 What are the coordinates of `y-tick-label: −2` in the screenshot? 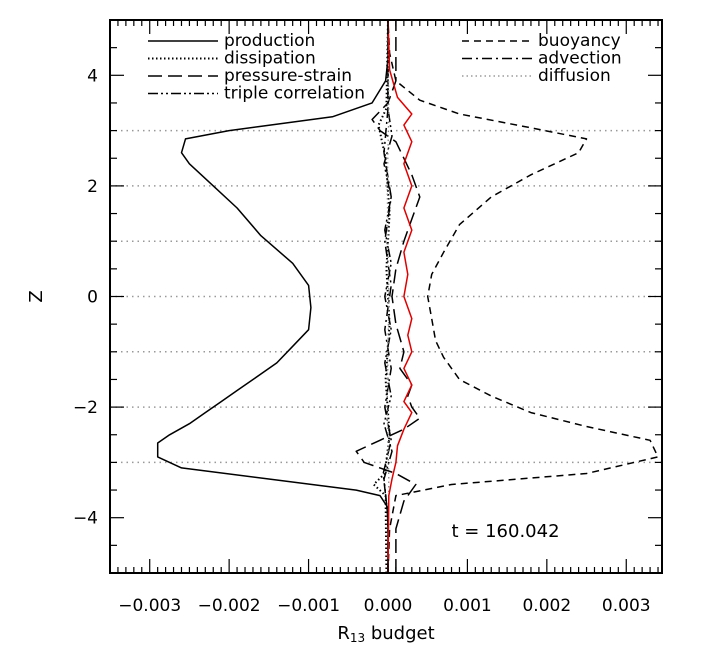 It's located at (85, 408).